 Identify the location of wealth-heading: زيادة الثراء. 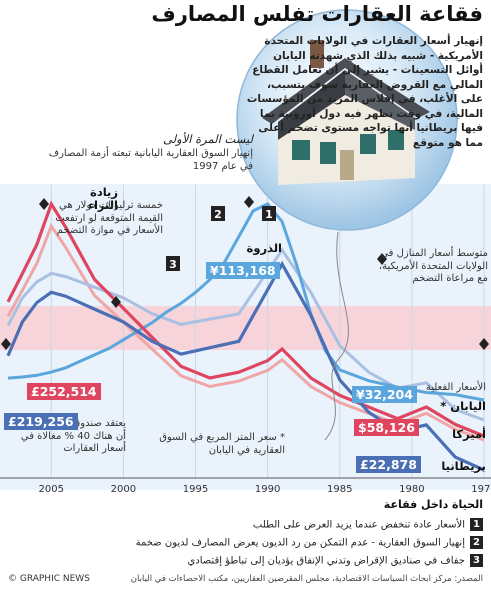
(103, 198).